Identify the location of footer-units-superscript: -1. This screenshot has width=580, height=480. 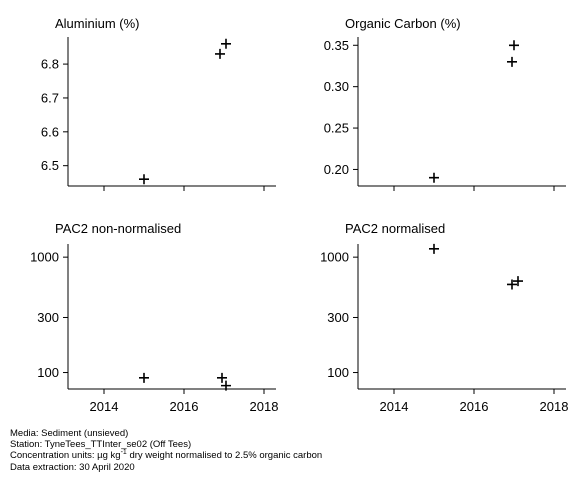
(123, 452).